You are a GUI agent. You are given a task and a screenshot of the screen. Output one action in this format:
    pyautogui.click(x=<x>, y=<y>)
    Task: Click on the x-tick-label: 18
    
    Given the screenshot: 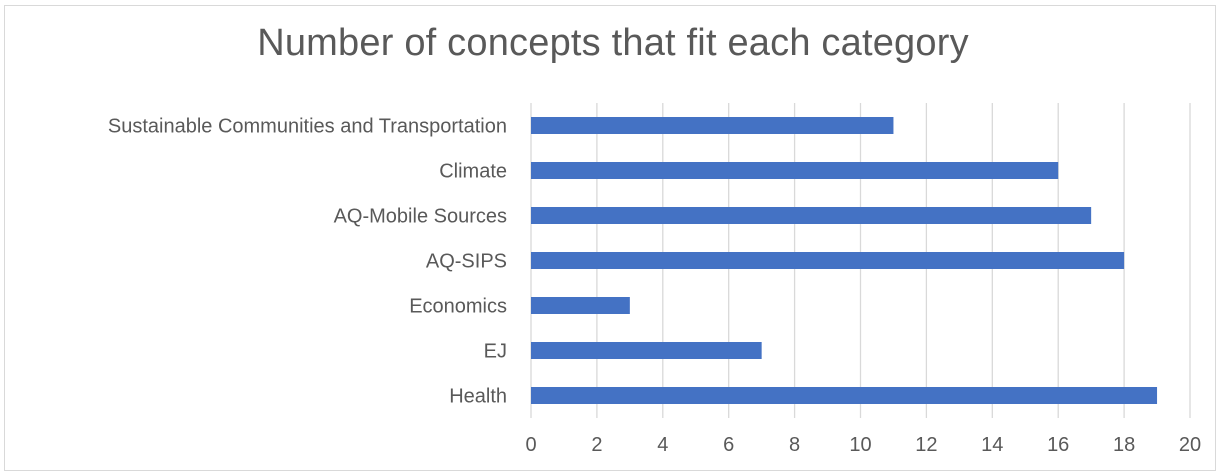 What is the action you would take?
    pyautogui.click(x=1124, y=445)
    